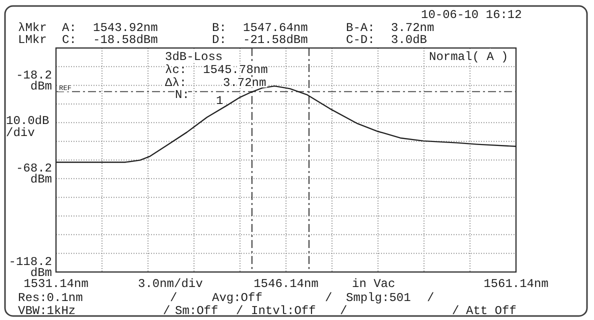  Describe the element at coordinates (237, 298) in the screenshot. I see `text: Avg:Off` at that location.